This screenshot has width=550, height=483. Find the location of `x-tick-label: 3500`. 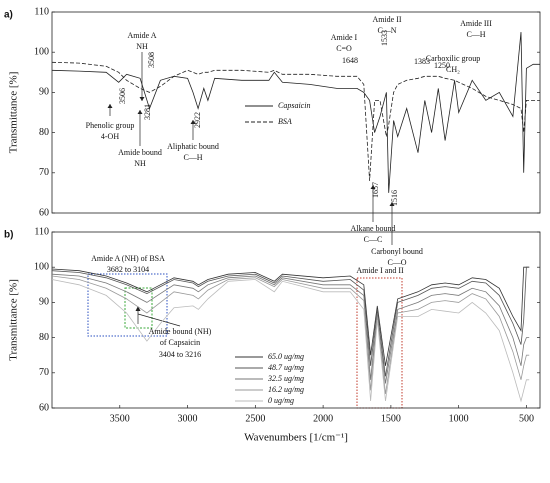

x-tick-label: 3500 is located at coordinates (120, 418).